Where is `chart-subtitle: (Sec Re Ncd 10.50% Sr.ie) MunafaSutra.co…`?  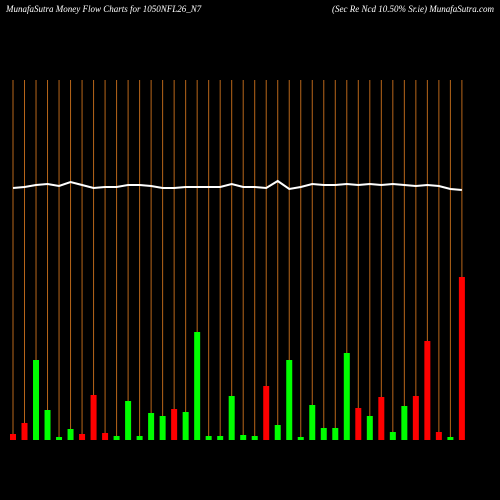
chart-subtitle: (Sec Re Ncd 10.50% Sr.ie) MunafaSutra.co… is located at coordinates (413, 9).